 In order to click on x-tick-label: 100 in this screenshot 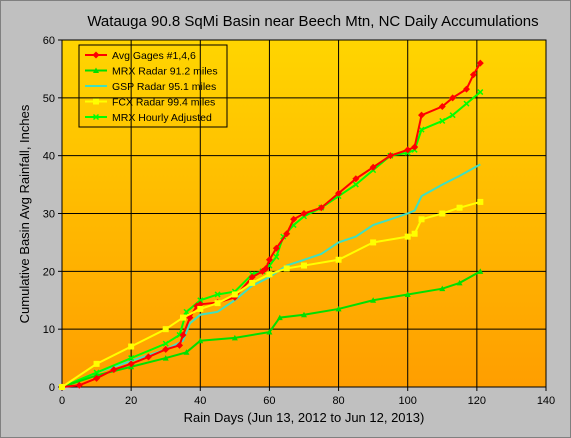, I will do `click(408, 401)`.